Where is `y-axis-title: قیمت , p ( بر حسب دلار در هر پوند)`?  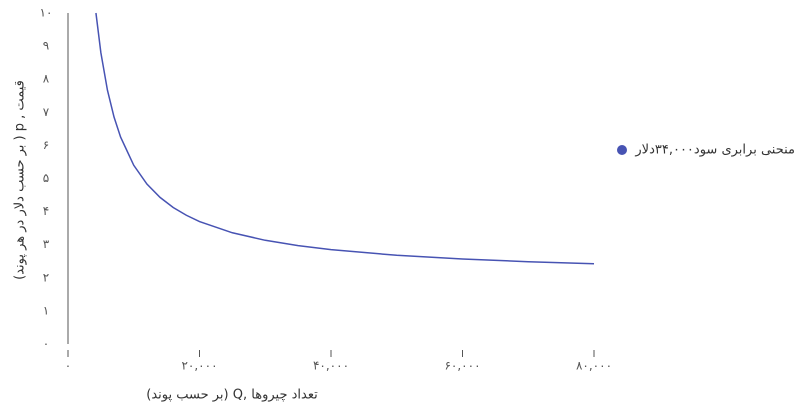
y-axis-title: قیمت , p ( بر حسب دلار در هر پوند) is located at coordinates (20, 180).